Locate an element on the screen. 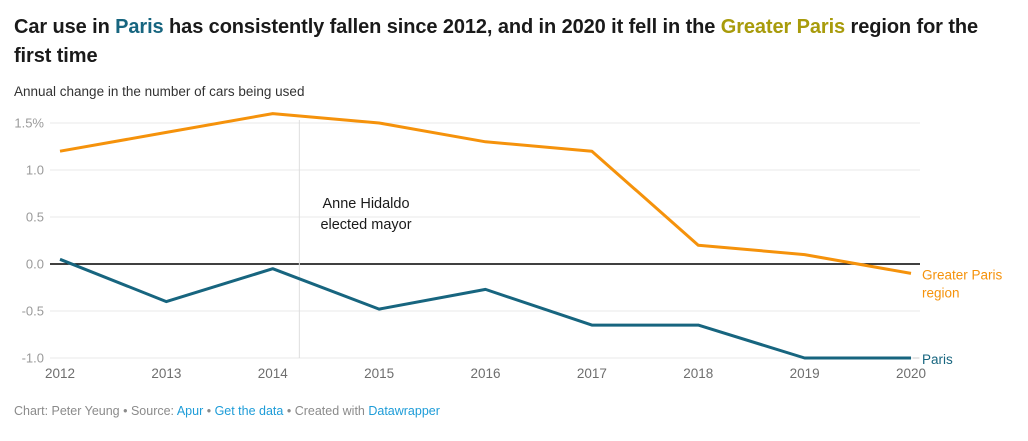 The width and height of the screenshot is (1028, 441). y-tick-label: 1.0 is located at coordinates (35, 170).